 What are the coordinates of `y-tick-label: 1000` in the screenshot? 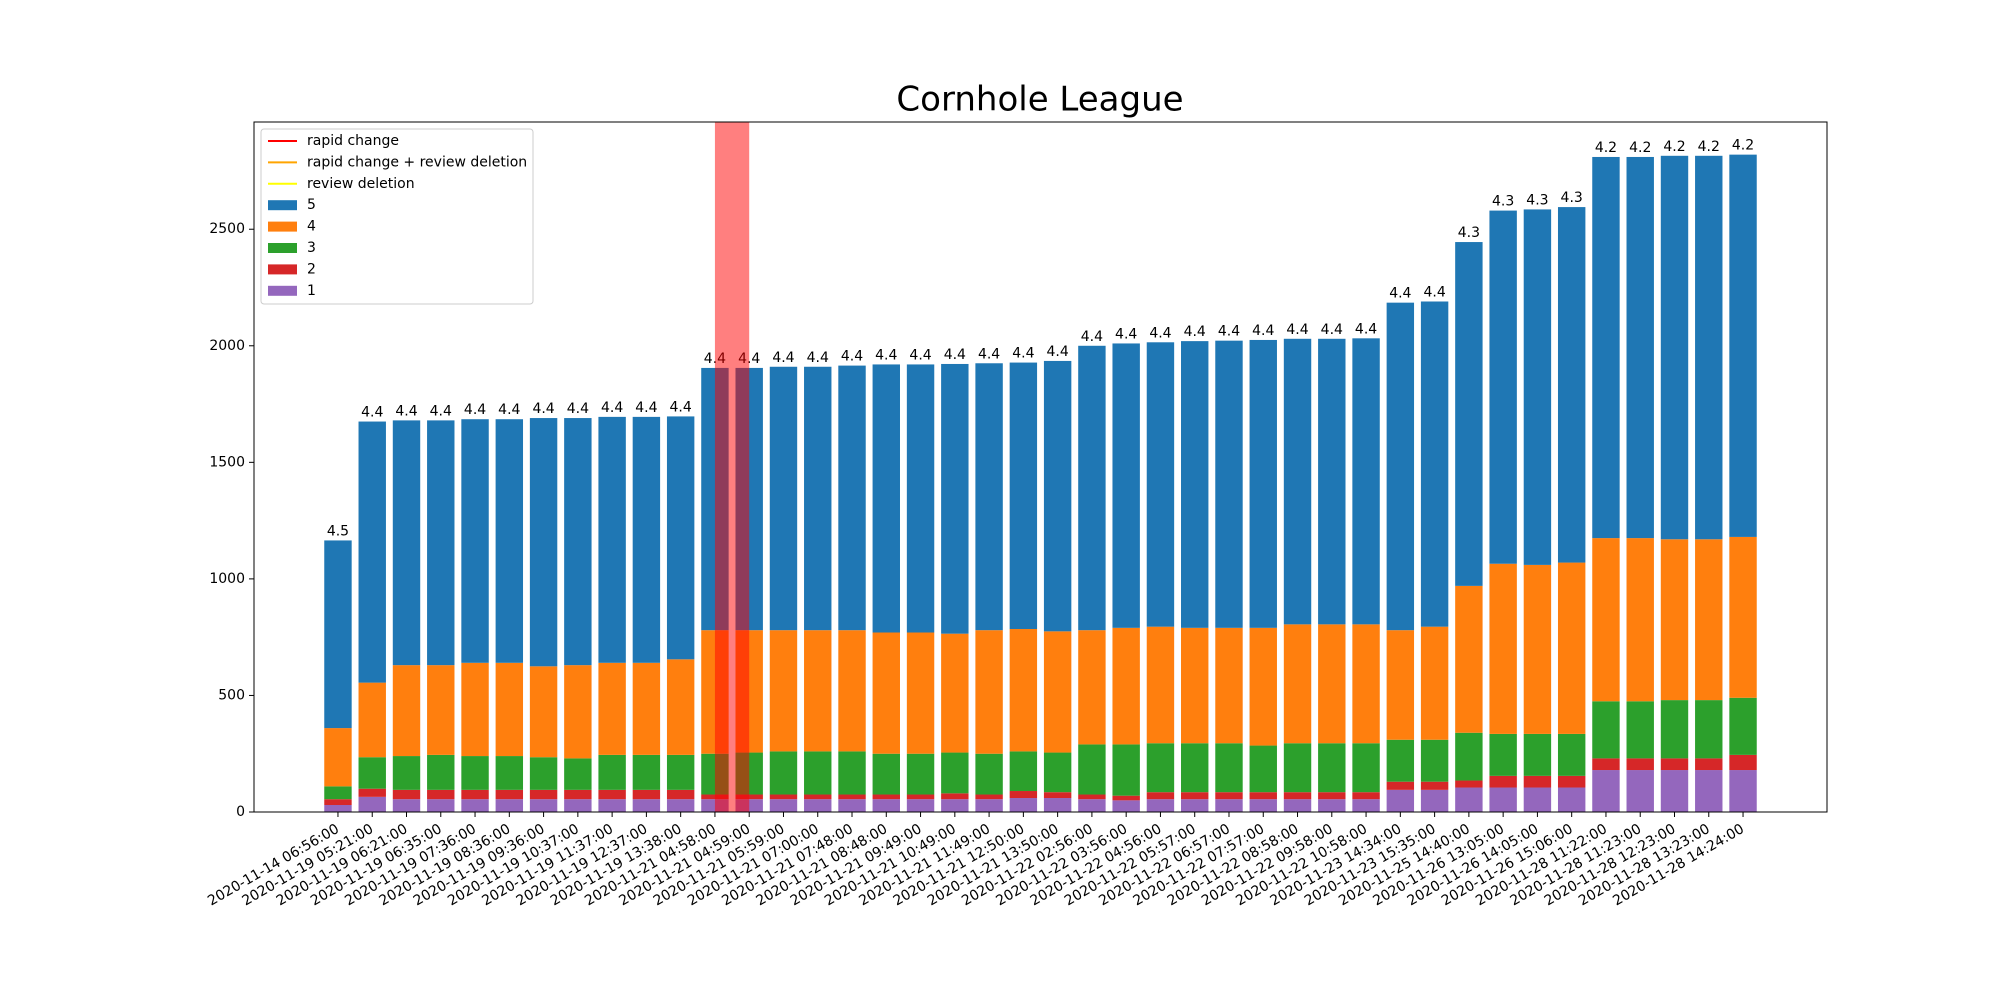 It's located at (227, 579).